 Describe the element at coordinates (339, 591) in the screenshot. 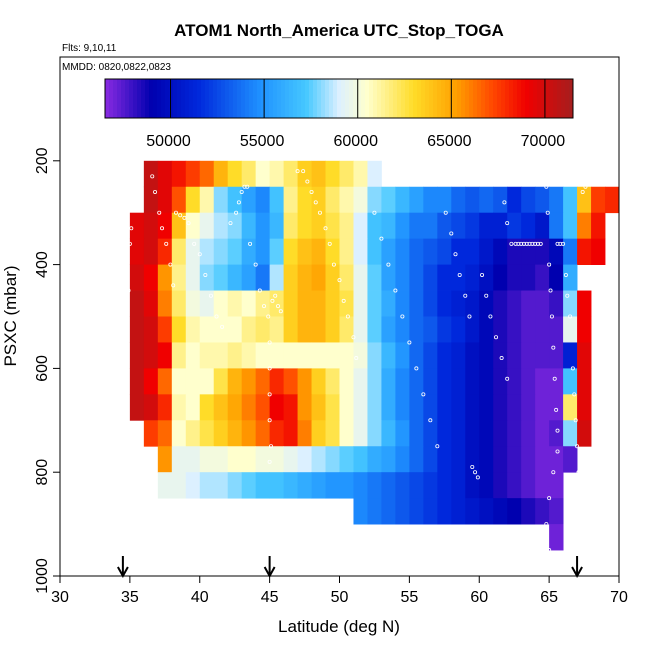

I see `x-axis: 30 35 40 45 50 55 60 65 70` at that location.